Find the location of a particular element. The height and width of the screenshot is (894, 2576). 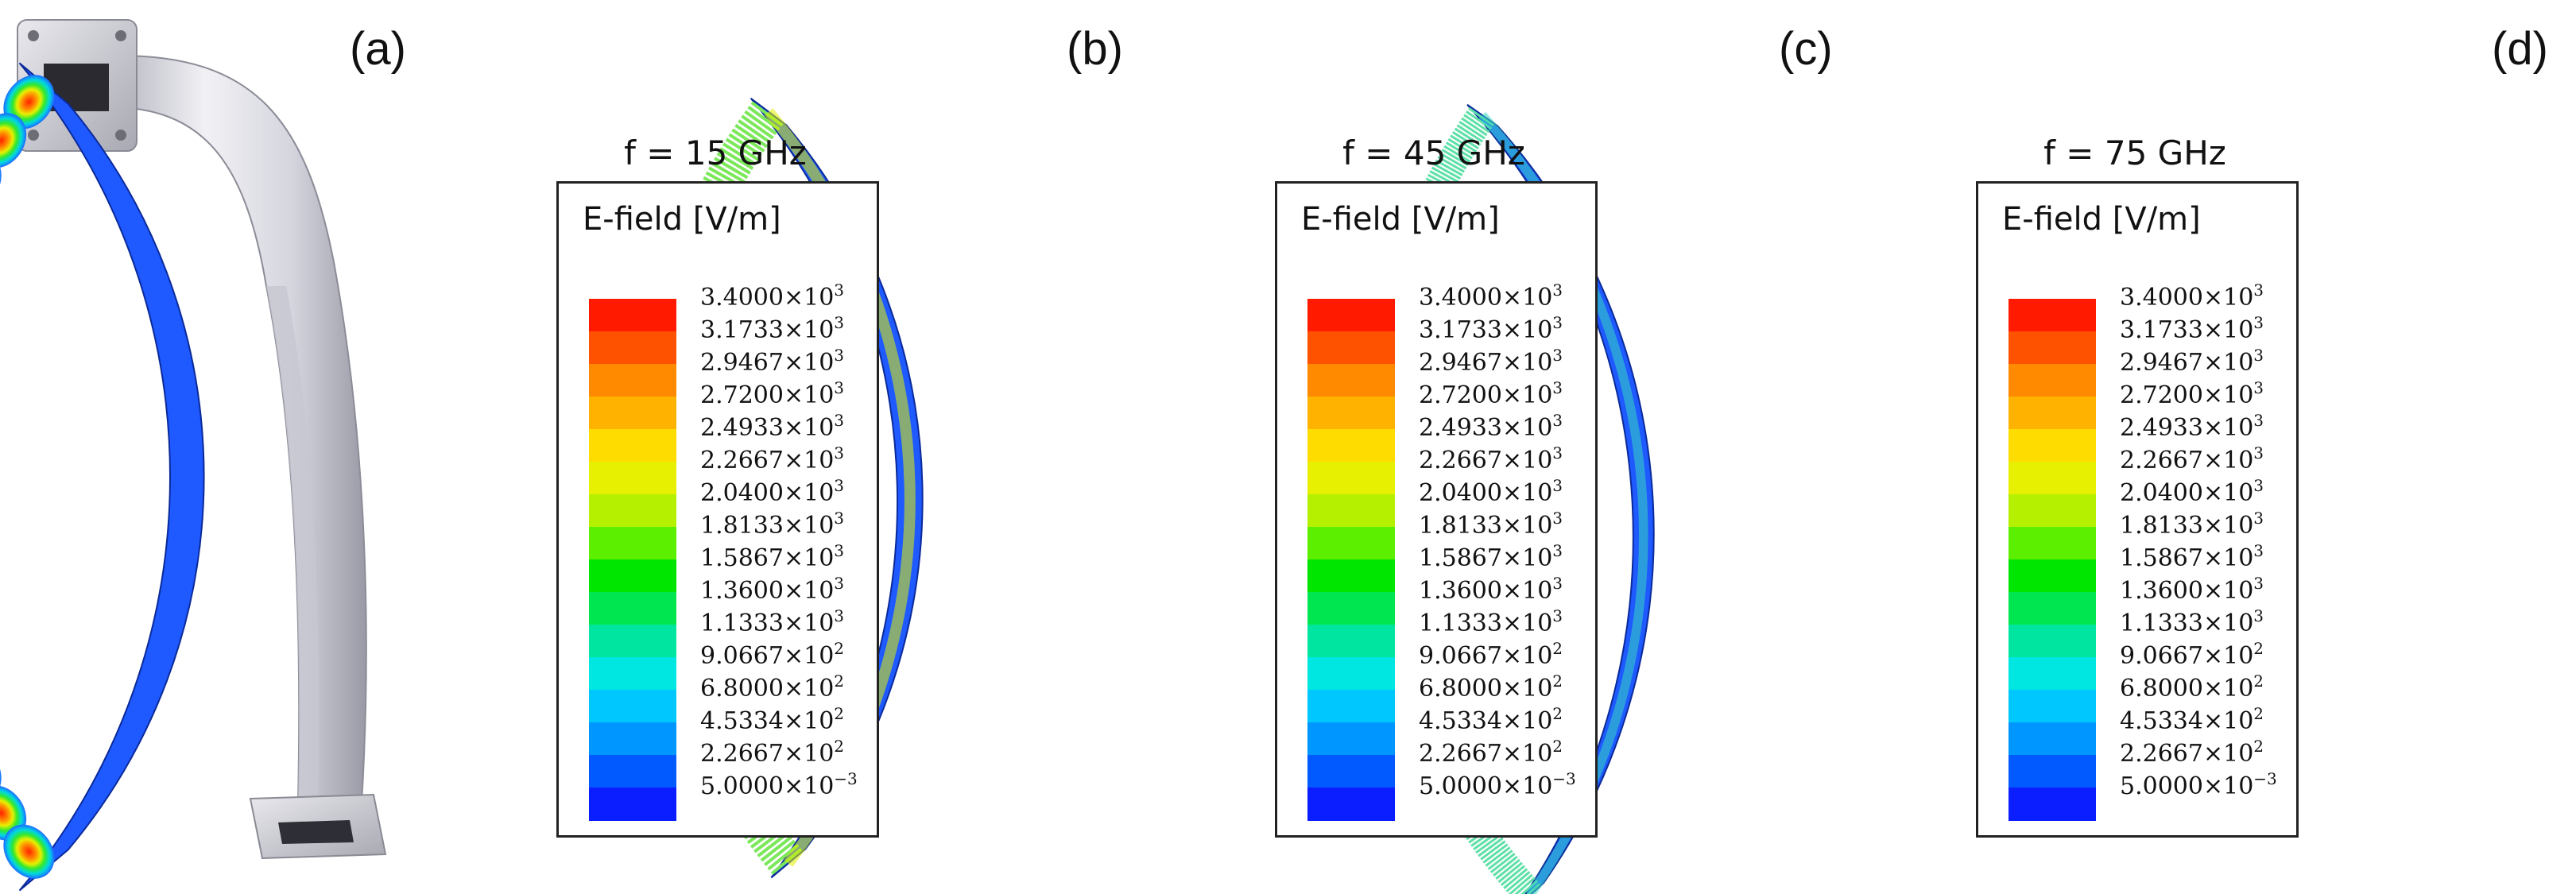

frequency-label-c: f = 45 GHz is located at coordinates (1433, 153).